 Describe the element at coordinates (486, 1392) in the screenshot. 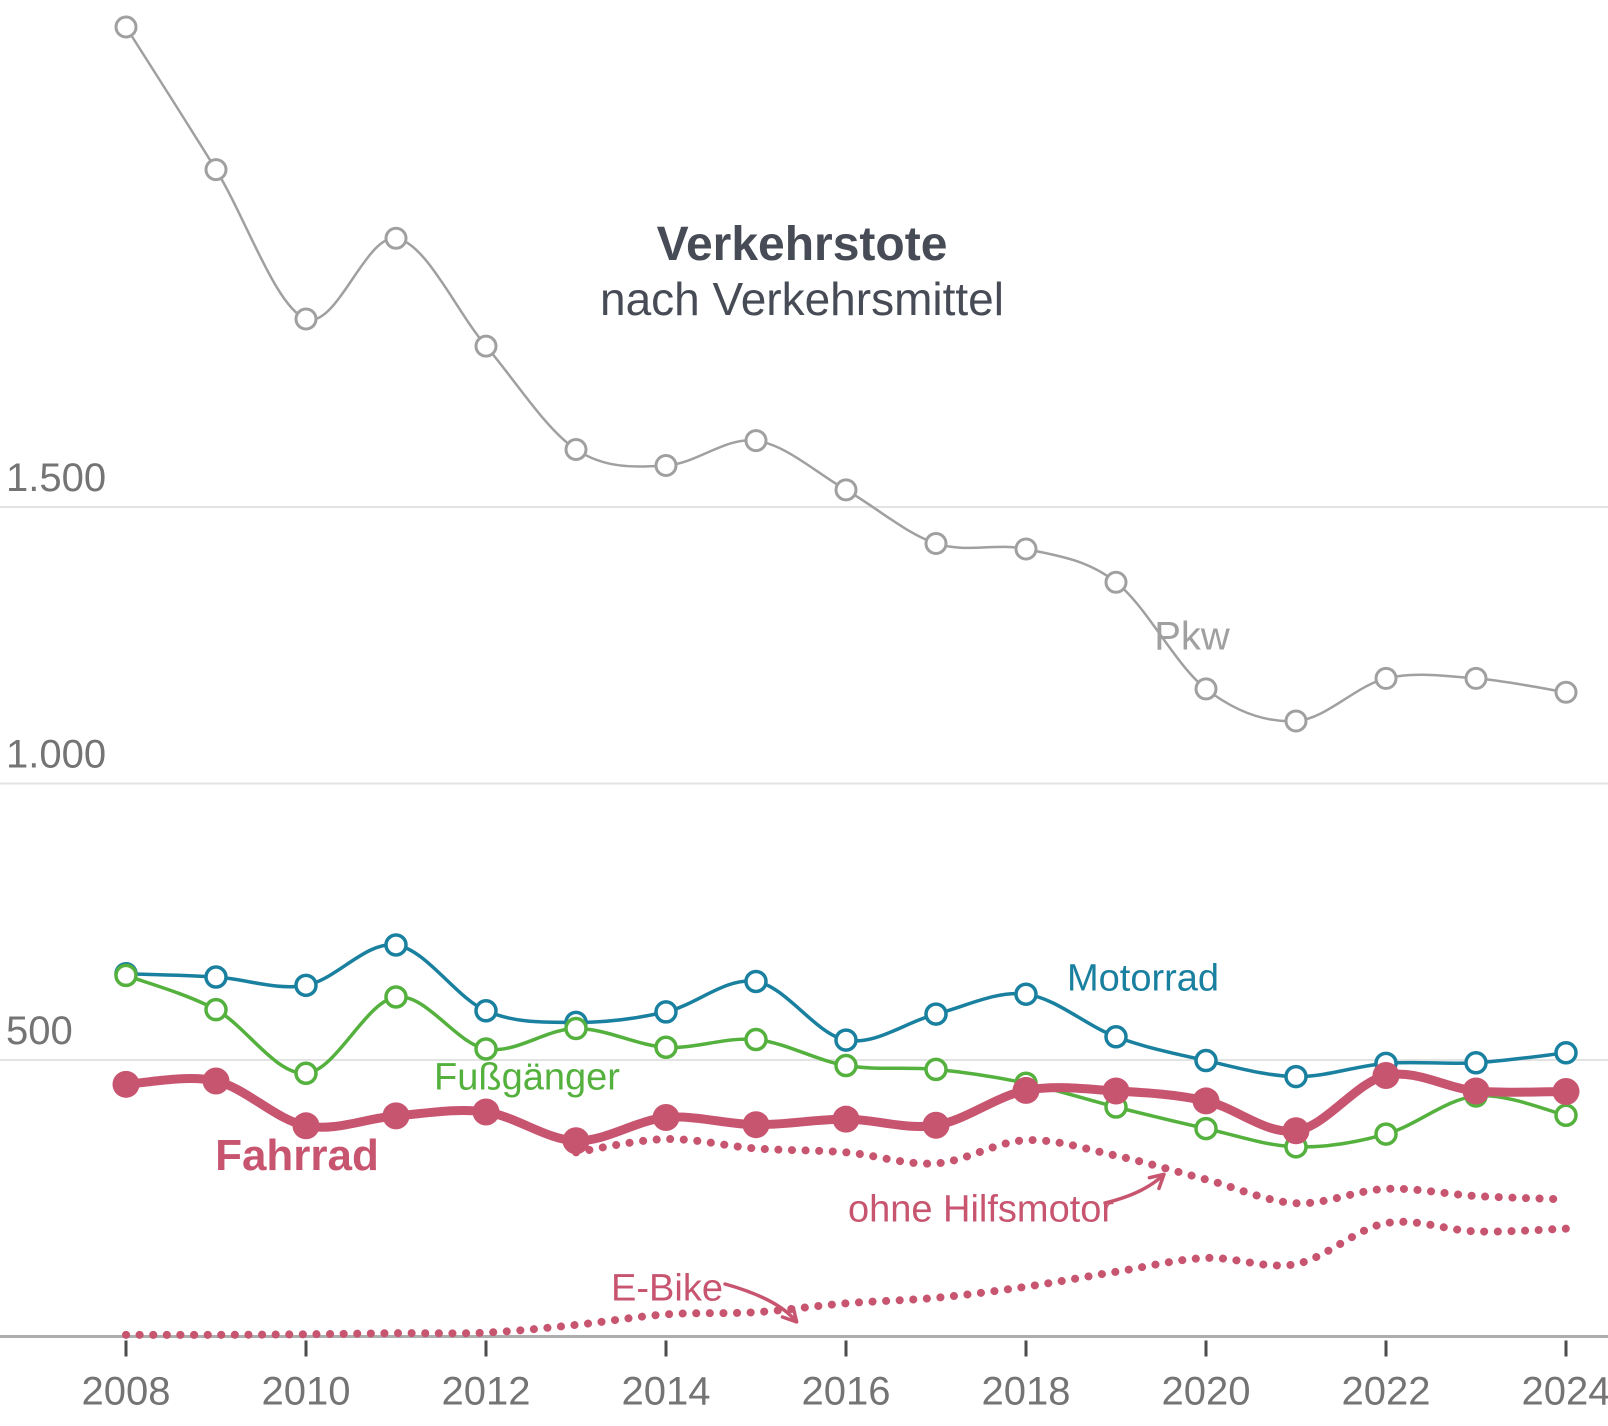

I see `x-axis-label-2012: 2012` at that location.